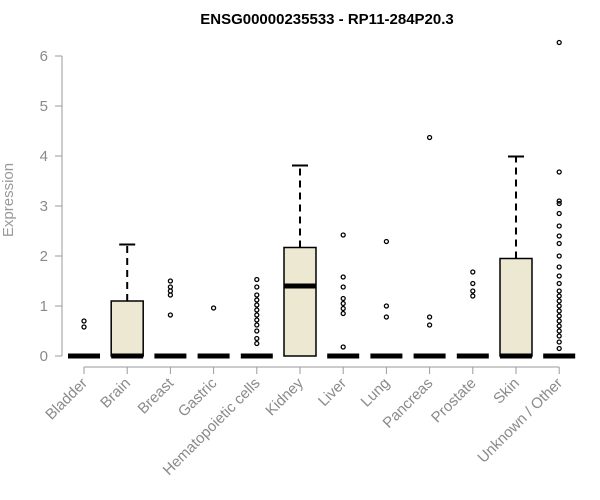 The height and width of the screenshot is (500, 600). Describe the element at coordinates (506, 391) in the screenshot. I see `x-tick-label: Skin` at that location.